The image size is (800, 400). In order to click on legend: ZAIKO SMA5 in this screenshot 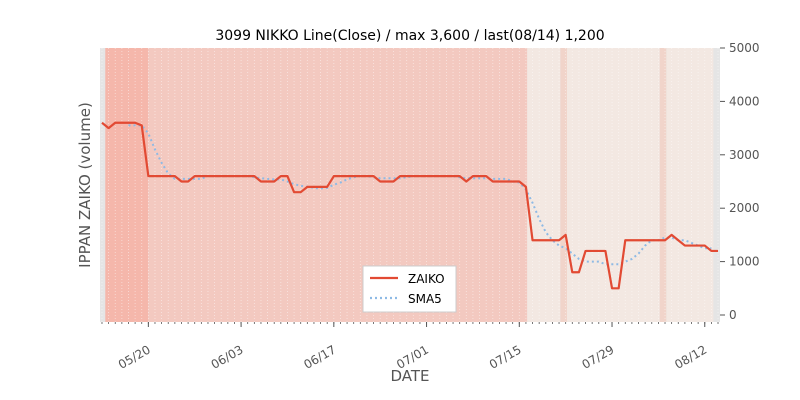, I will do `click(409, 289)`.